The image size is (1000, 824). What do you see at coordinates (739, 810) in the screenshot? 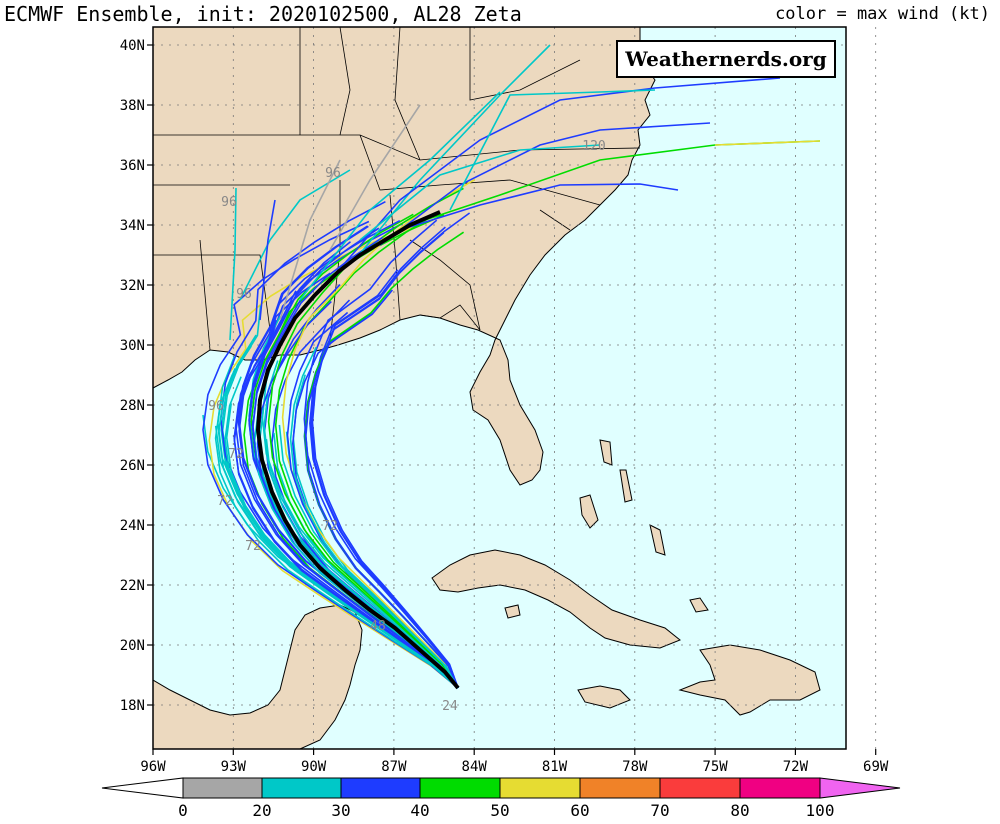
I see `colorbar-label: 80` at bounding box center [739, 810].